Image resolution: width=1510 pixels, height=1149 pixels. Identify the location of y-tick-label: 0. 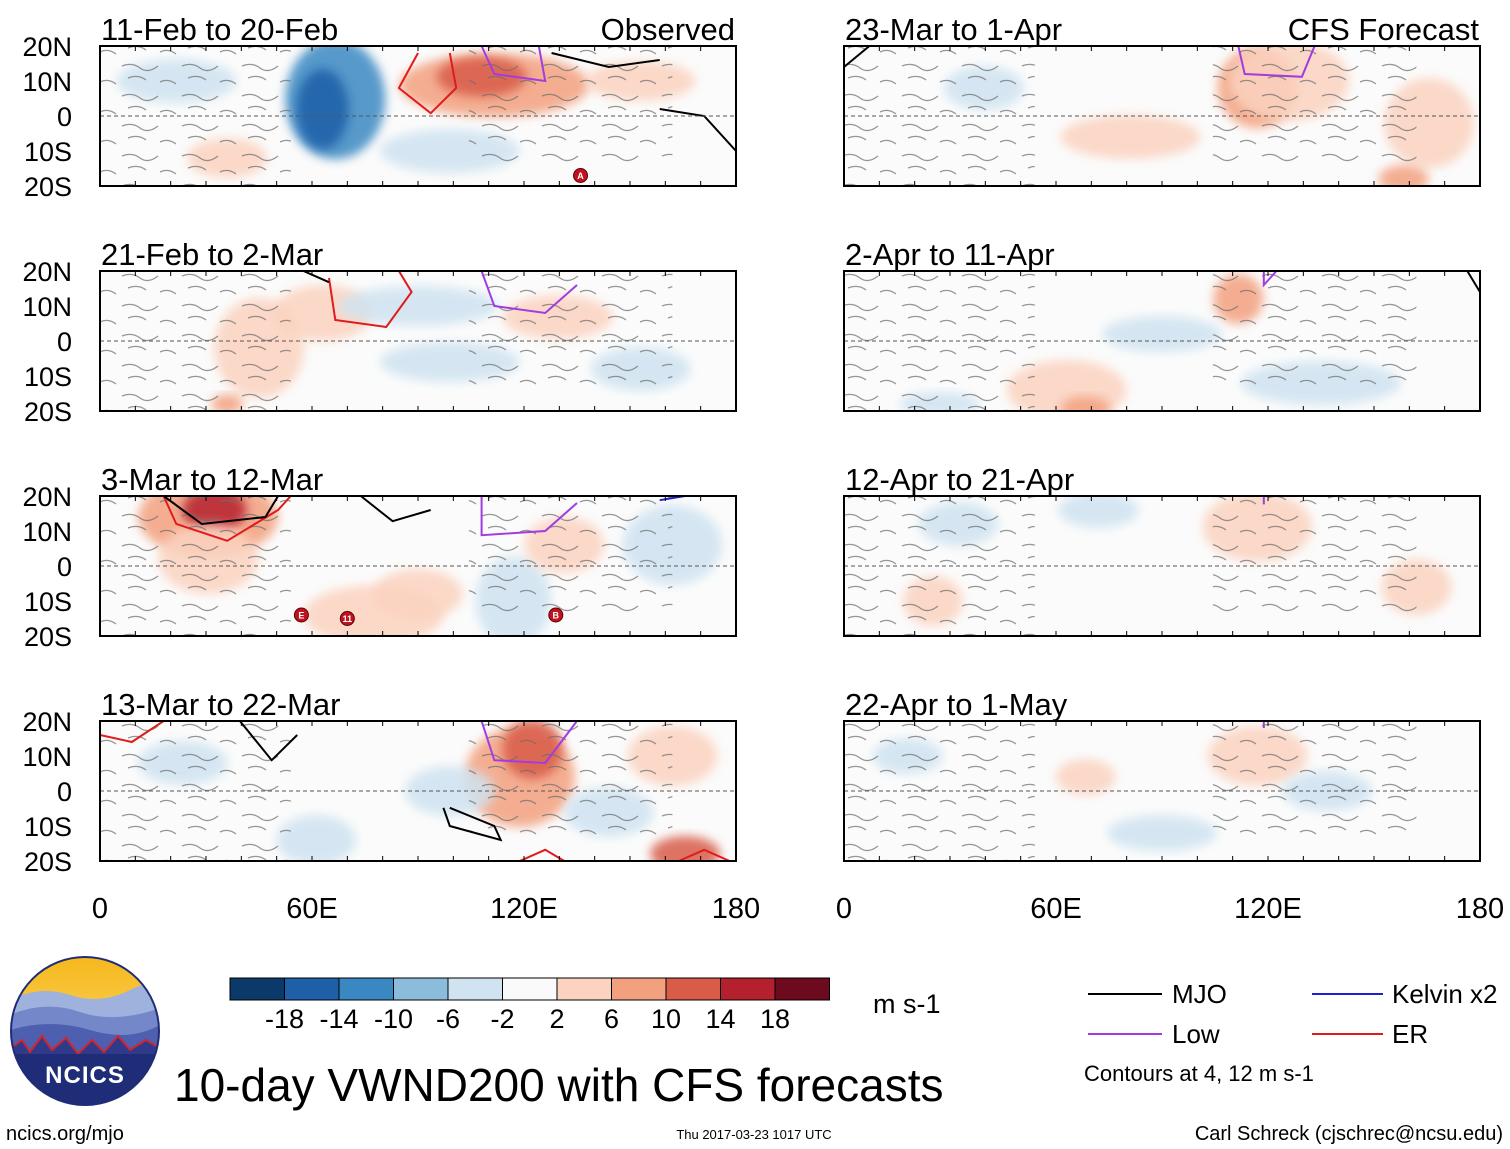
(64, 342).